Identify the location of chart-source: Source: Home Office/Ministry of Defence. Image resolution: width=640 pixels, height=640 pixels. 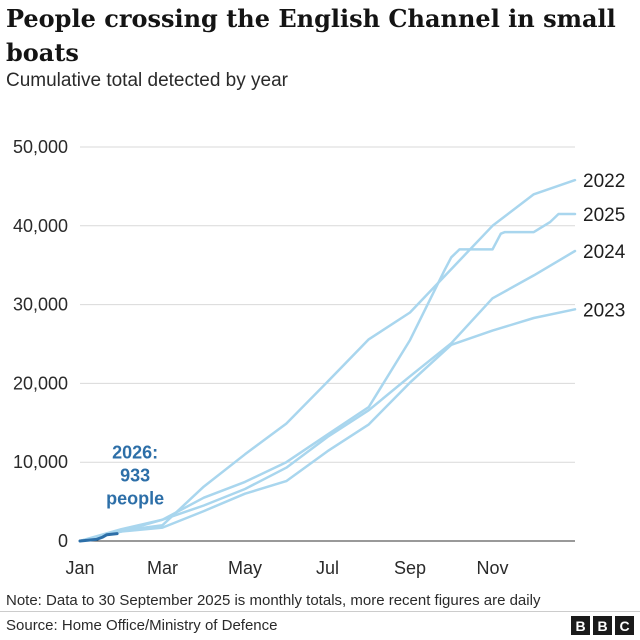
(142, 625).